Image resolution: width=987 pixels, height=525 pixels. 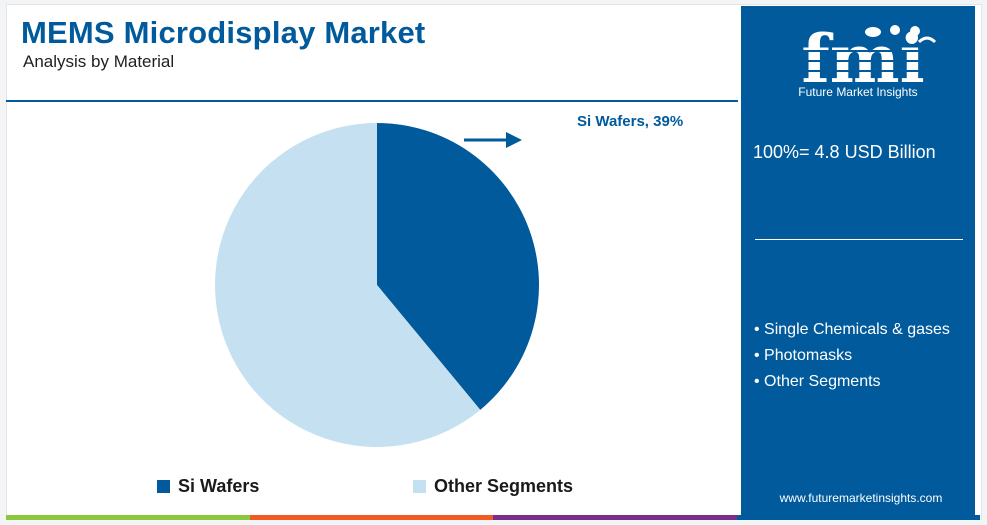 I want to click on logo-letters: fmi, so click(x=862, y=59).